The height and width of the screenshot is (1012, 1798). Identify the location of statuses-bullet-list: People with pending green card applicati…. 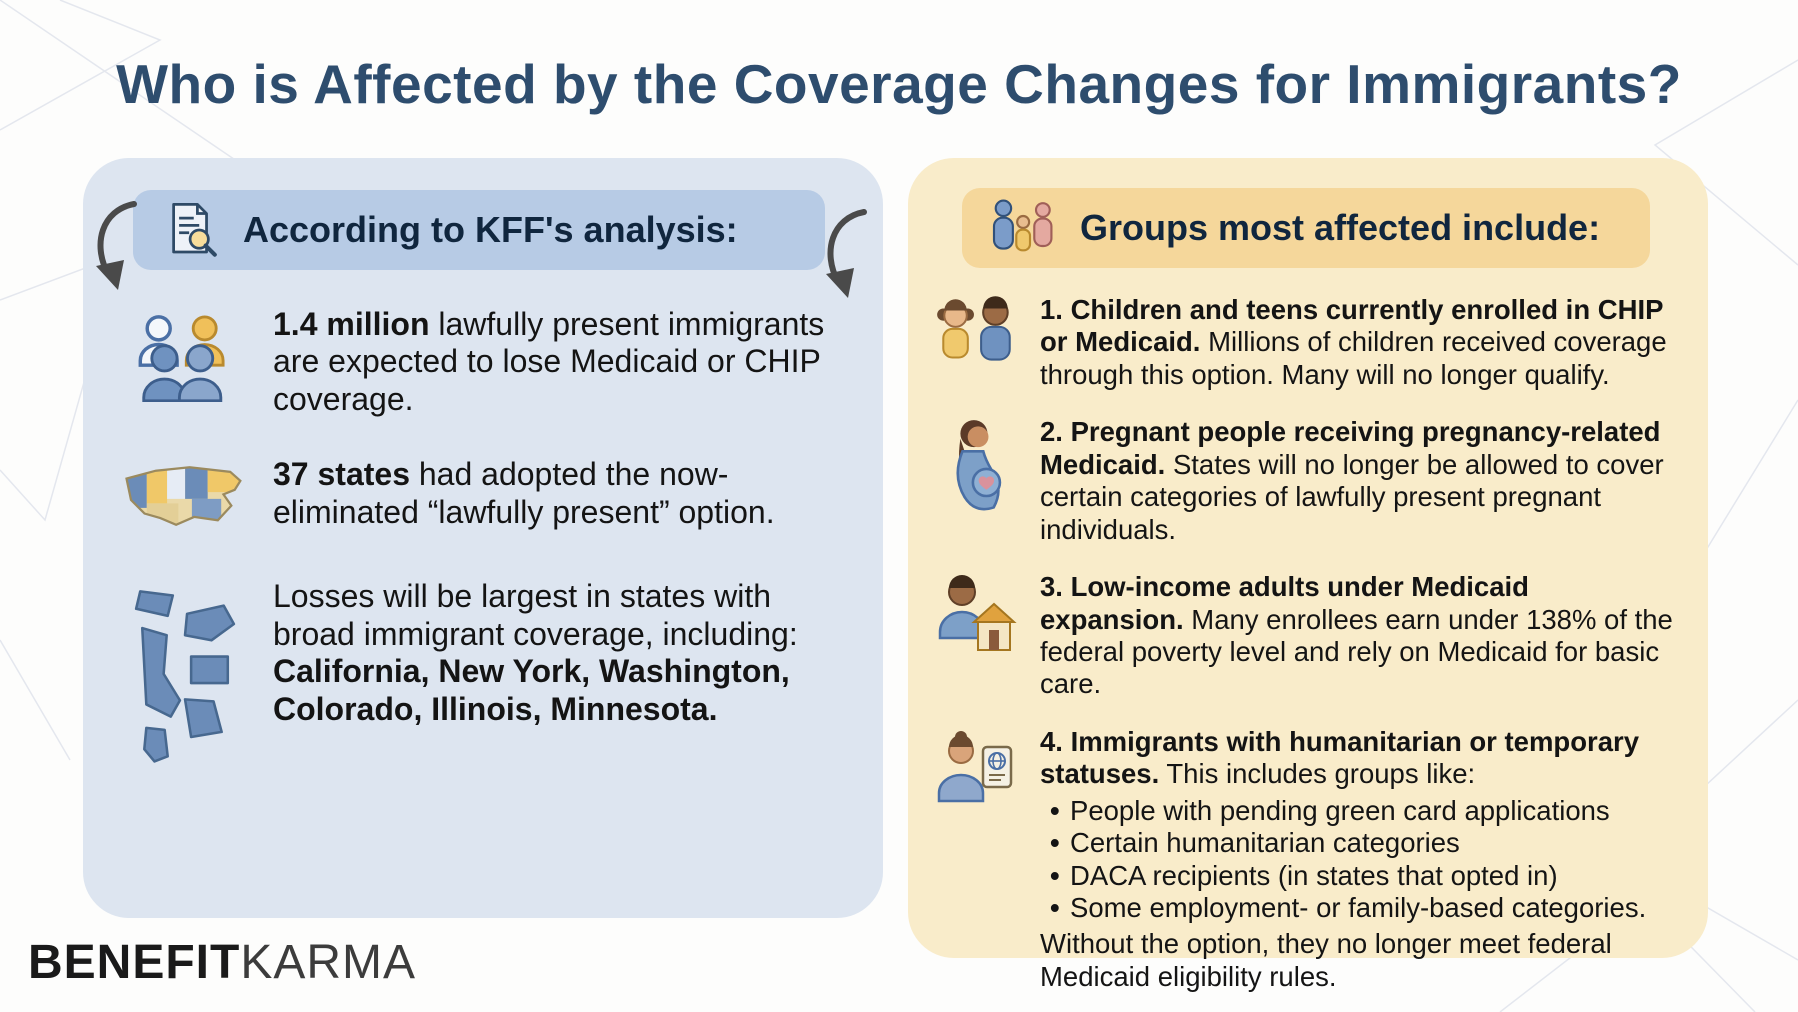
(1359, 860).